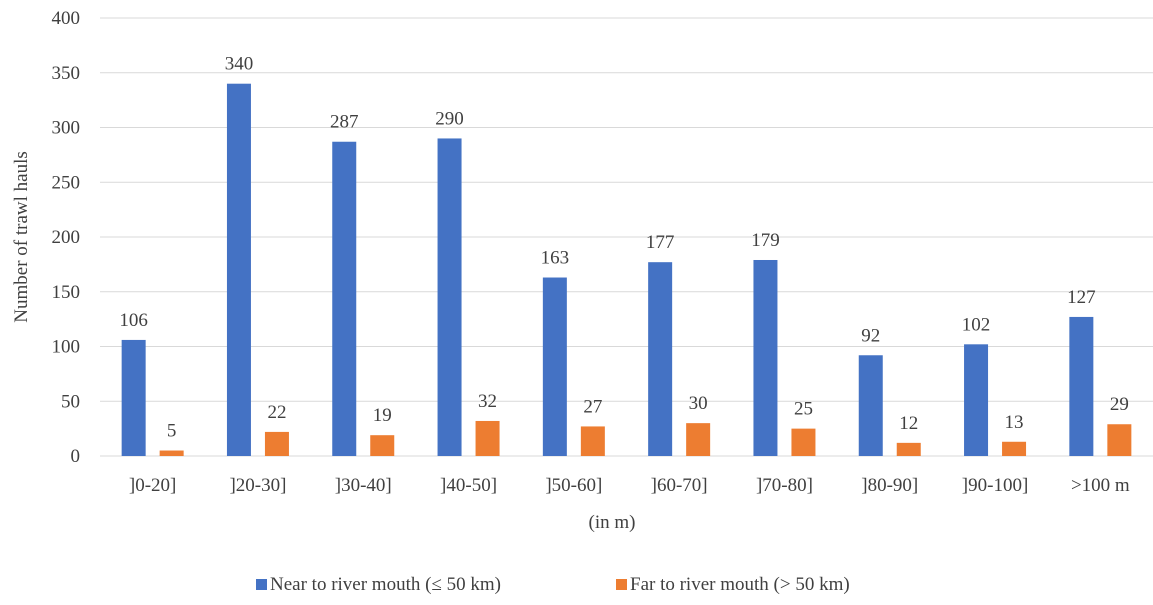 This screenshot has height=605, width=1153. Describe the element at coordinates (995, 485) in the screenshot. I see `x-tick-label: ]90-100]` at that location.